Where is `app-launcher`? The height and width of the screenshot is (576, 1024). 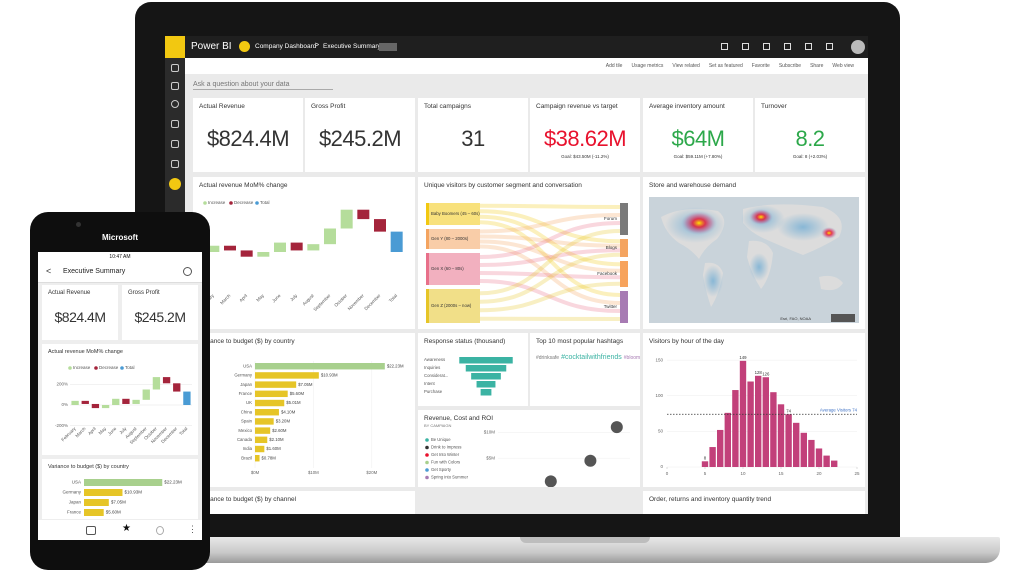
app-launcher is located at coordinates (175, 47).